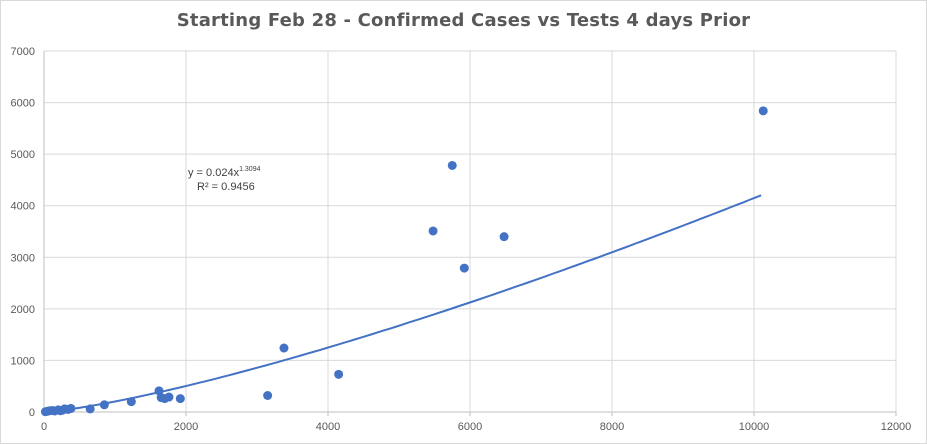  I want to click on y-tick-label: 5000, so click(23, 155).